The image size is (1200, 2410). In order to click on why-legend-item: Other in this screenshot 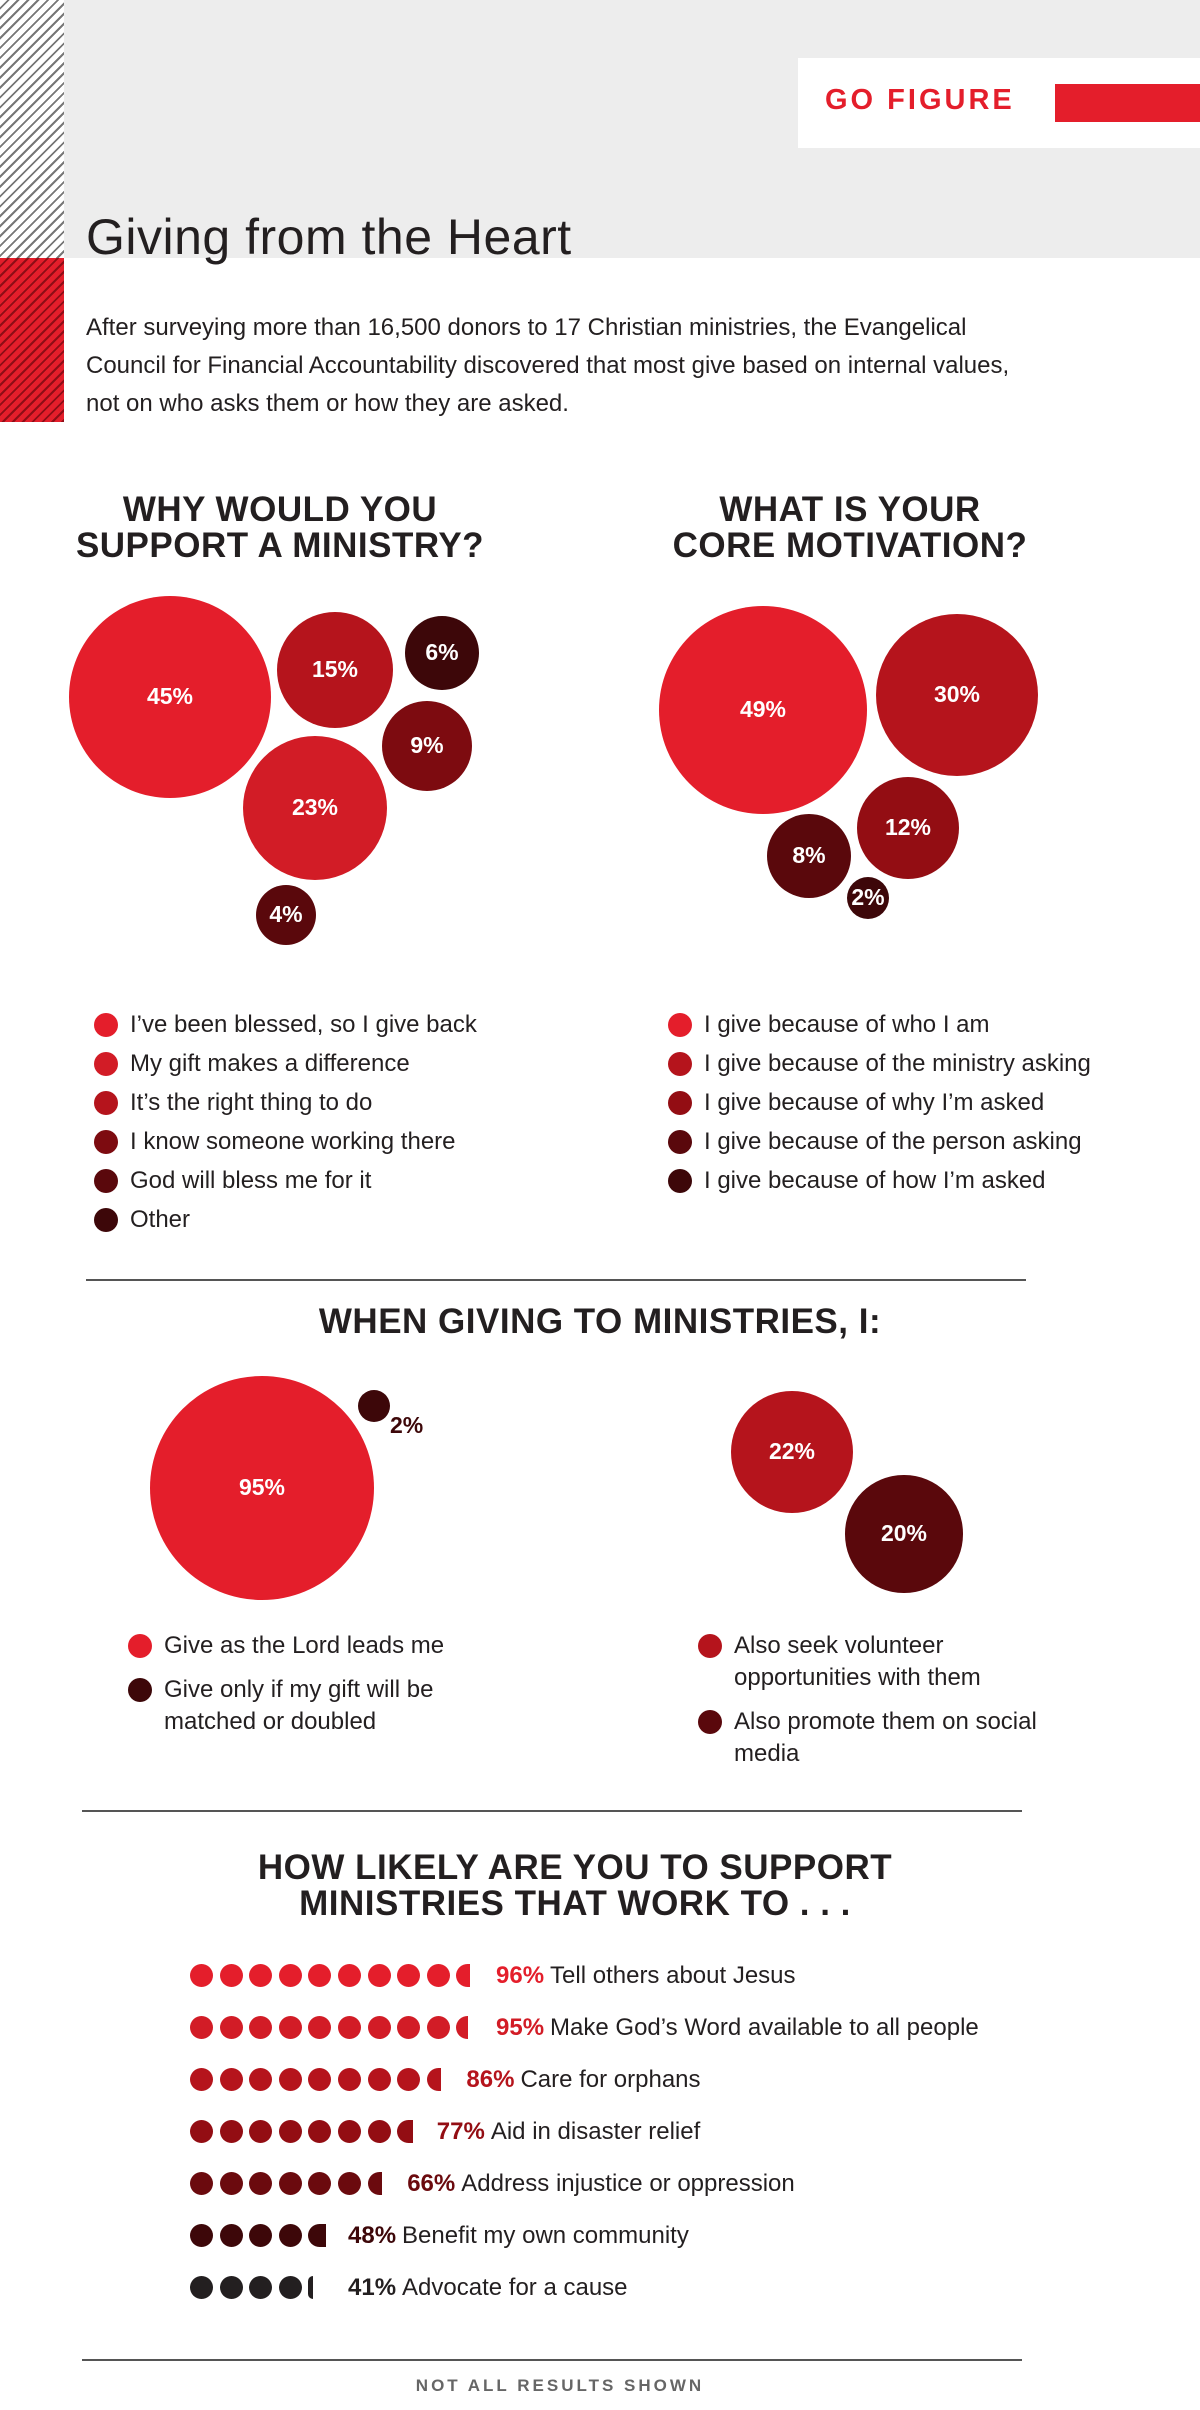, I will do `click(285, 1223)`.